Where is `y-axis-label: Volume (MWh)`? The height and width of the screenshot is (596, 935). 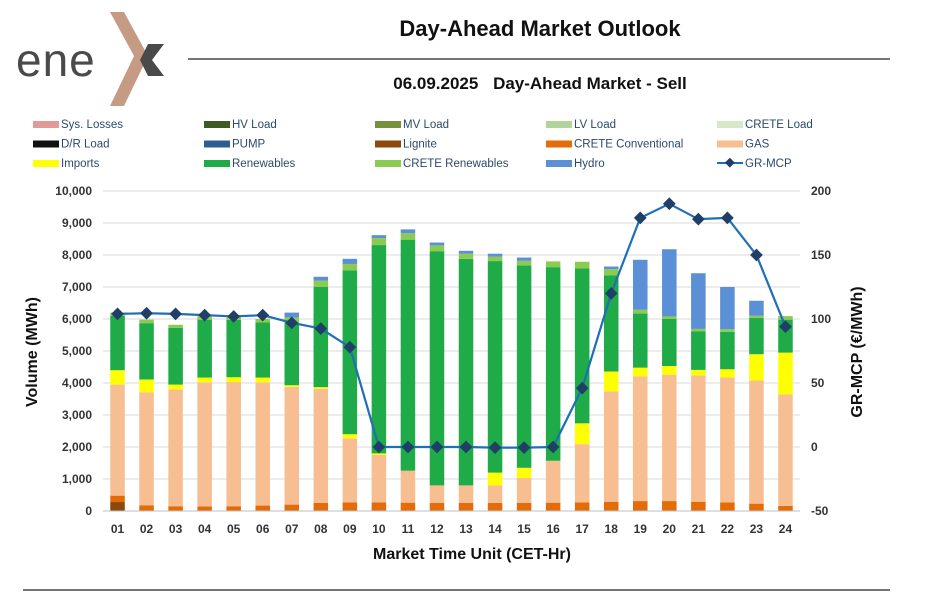 y-axis-label: Volume (MWh) is located at coordinates (32, 352).